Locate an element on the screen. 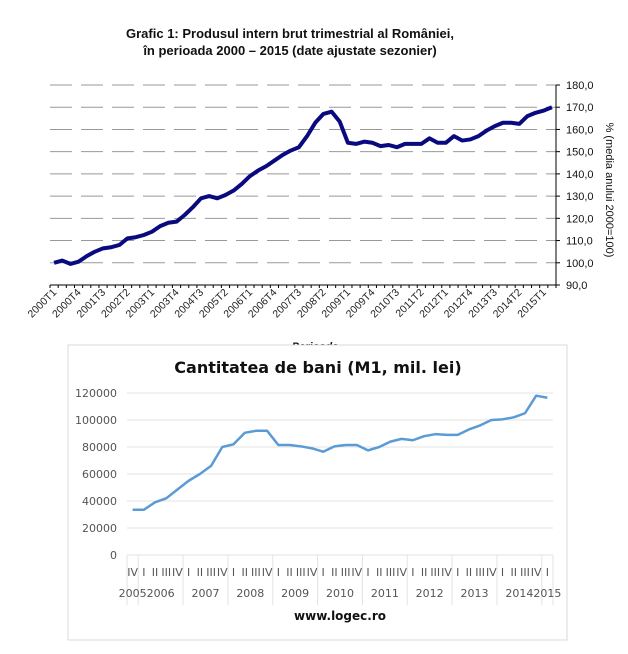  y-tick-label: 120000 is located at coordinates (96, 393).